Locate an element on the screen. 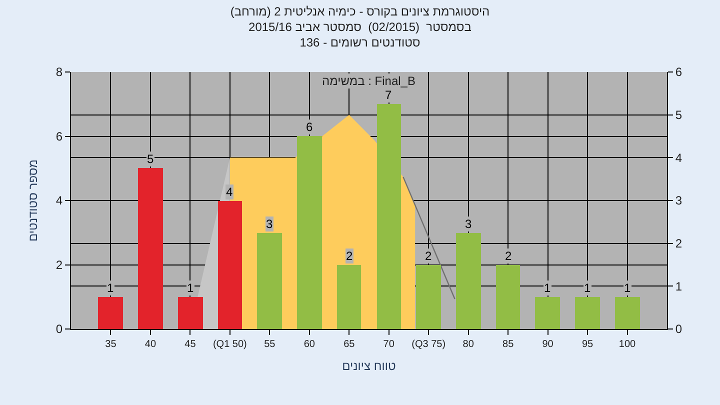  data-label: 4 is located at coordinates (229, 192).